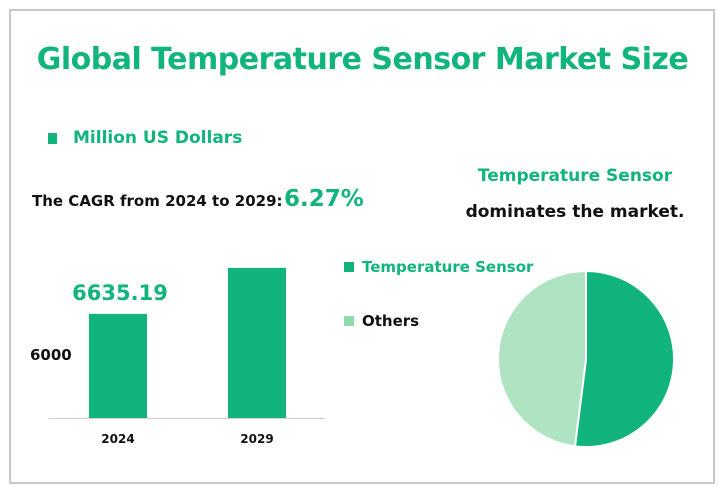 The width and height of the screenshot is (725, 492). Describe the element at coordinates (575, 176) in the screenshot. I see `pie-heading-line1: Temperature Sensor` at that location.